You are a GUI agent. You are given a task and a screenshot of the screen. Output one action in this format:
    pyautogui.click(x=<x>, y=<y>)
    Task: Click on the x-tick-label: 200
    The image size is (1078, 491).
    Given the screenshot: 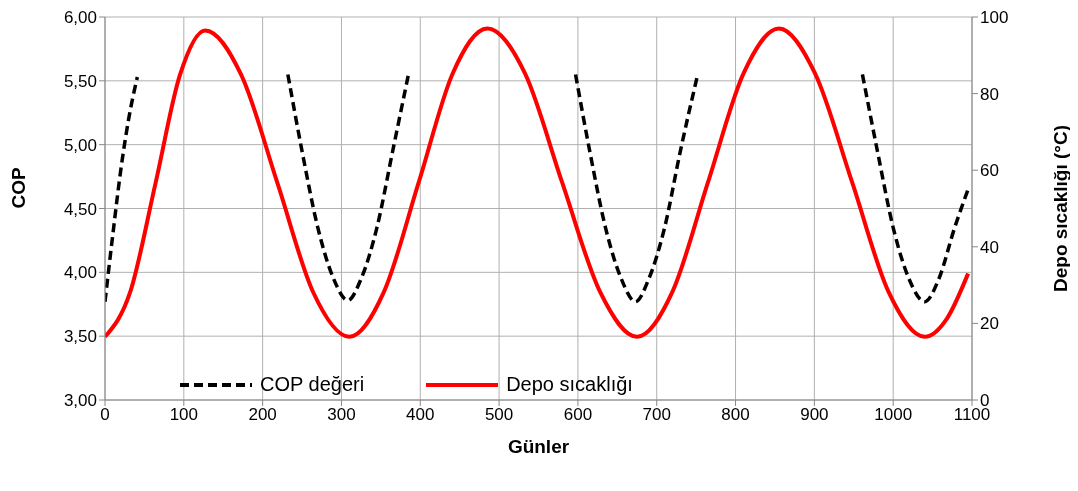 What is the action you would take?
    pyautogui.click(x=262, y=415)
    